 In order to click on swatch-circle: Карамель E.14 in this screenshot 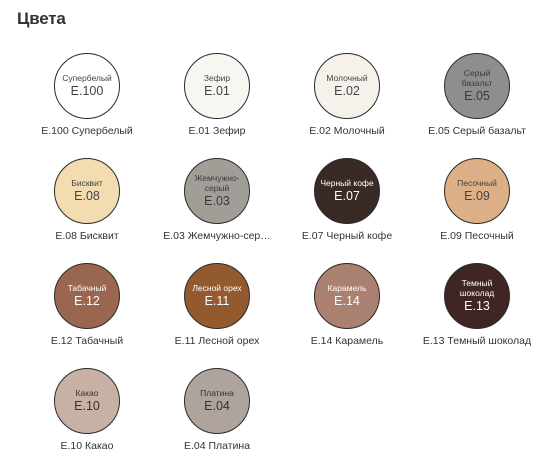, I will do `click(347, 296)`.